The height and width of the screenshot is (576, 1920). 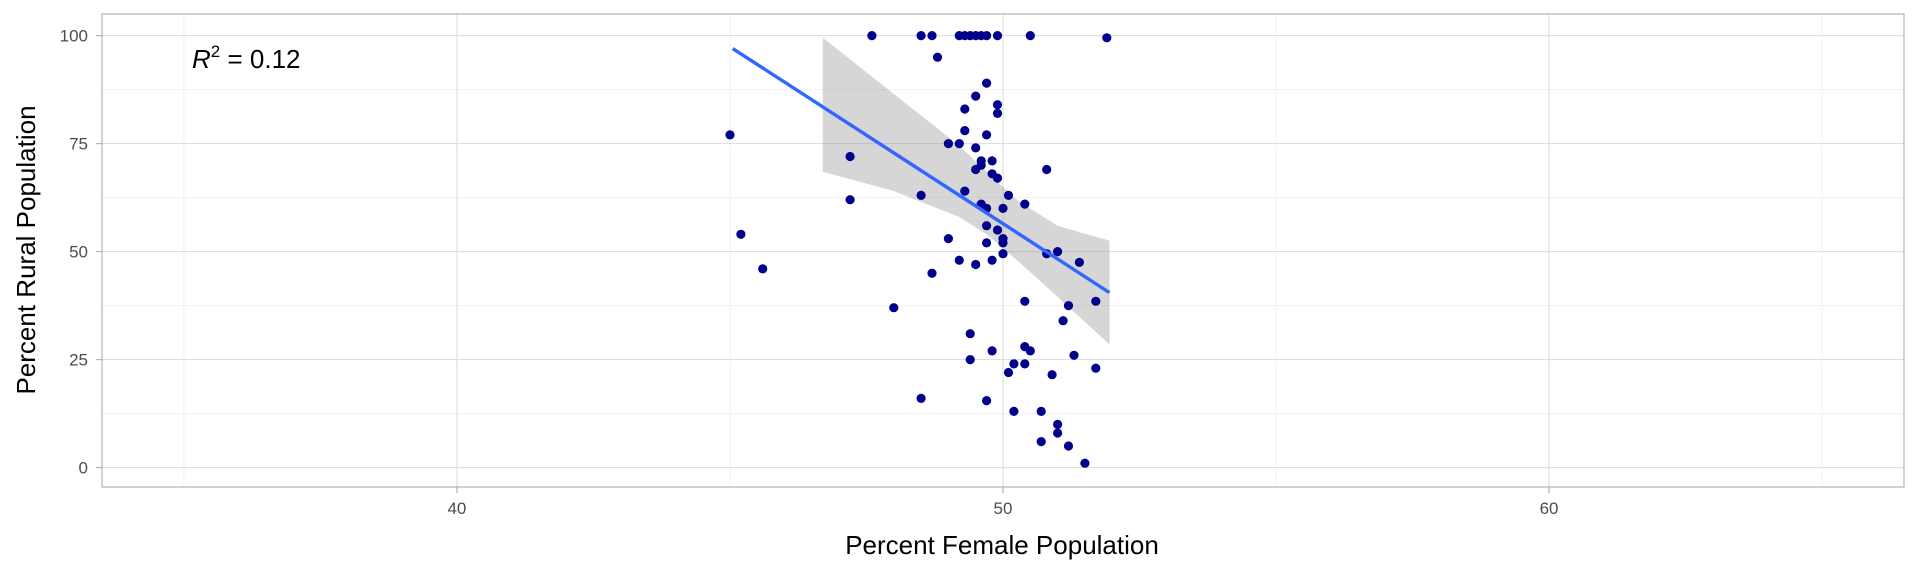 I want to click on x-tick-label: 40, so click(x=456, y=508).